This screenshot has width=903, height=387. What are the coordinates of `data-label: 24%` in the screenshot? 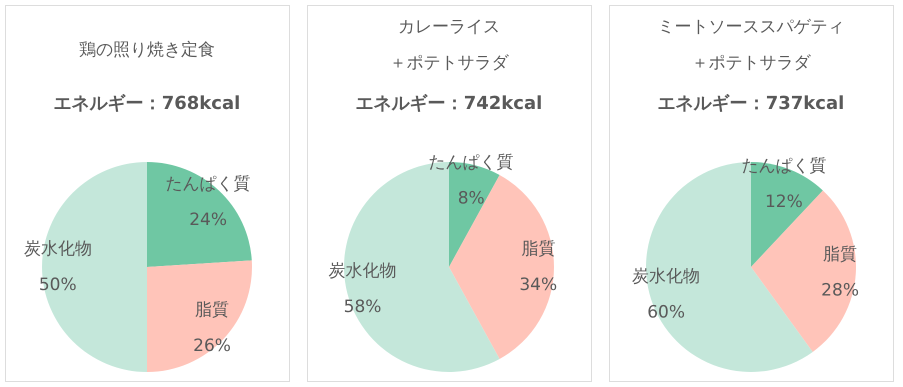 It's located at (208, 220).